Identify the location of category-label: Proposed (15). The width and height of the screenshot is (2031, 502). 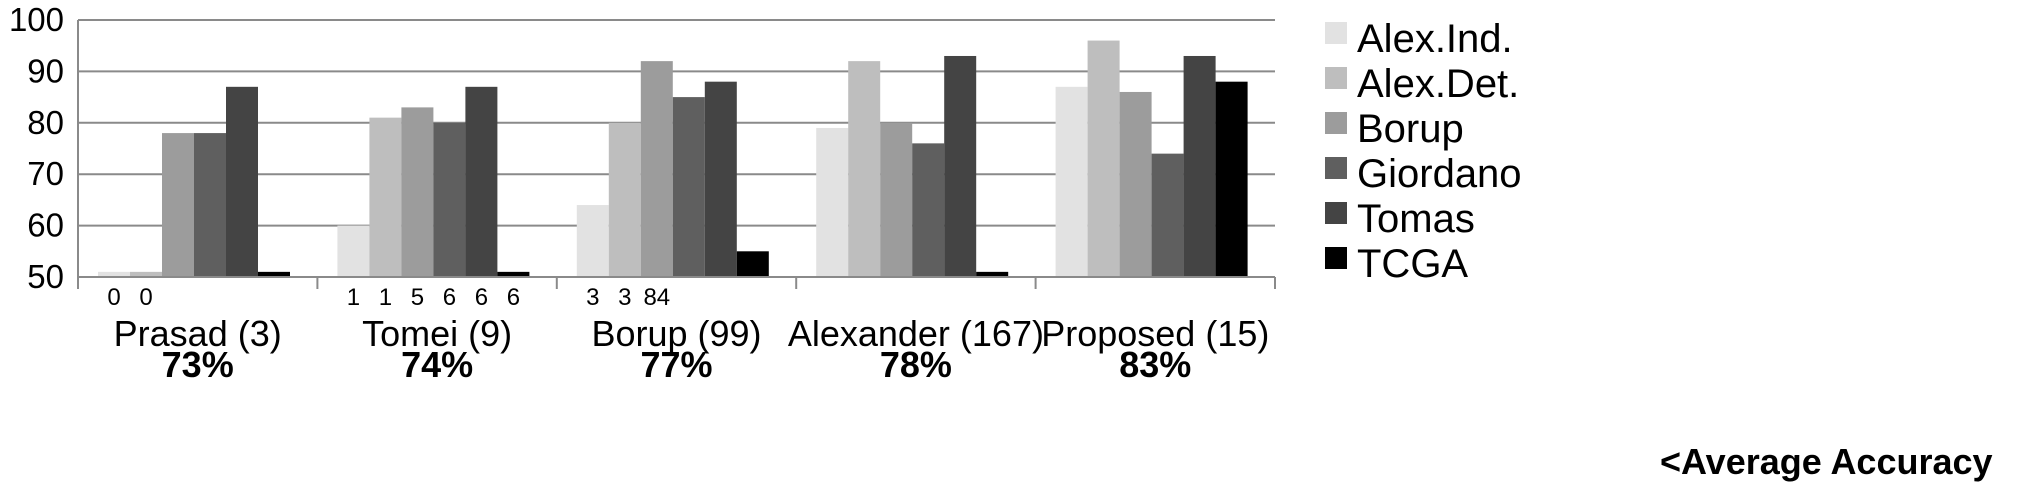
(1155, 333).